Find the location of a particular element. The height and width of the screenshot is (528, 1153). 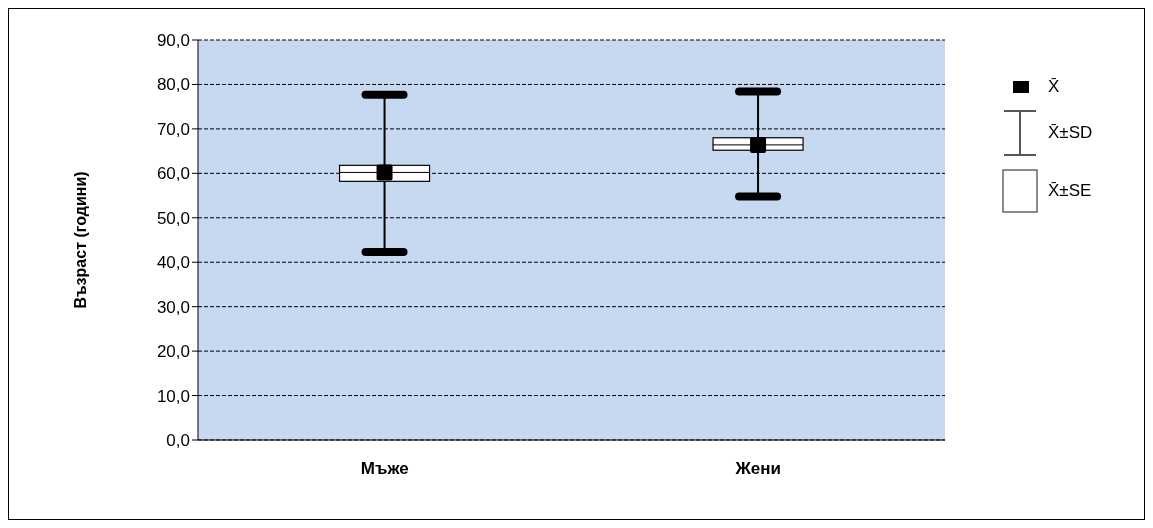

y-tick-label: 70,0 is located at coordinates (173, 129).